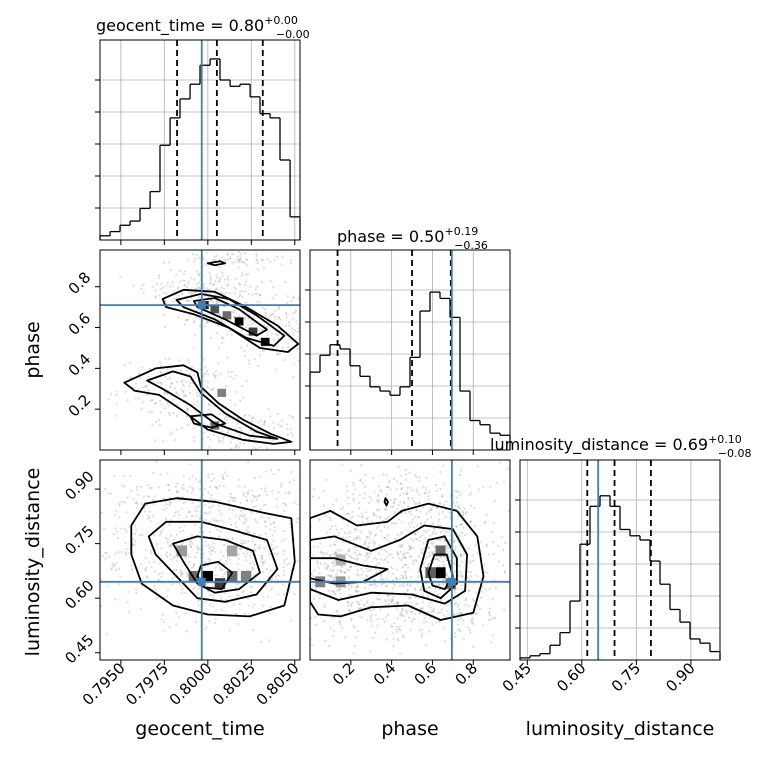 The height and width of the screenshot is (764, 760). Describe the element at coordinates (409, 729) in the screenshot. I see `xlabel-phase: phase` at that location.